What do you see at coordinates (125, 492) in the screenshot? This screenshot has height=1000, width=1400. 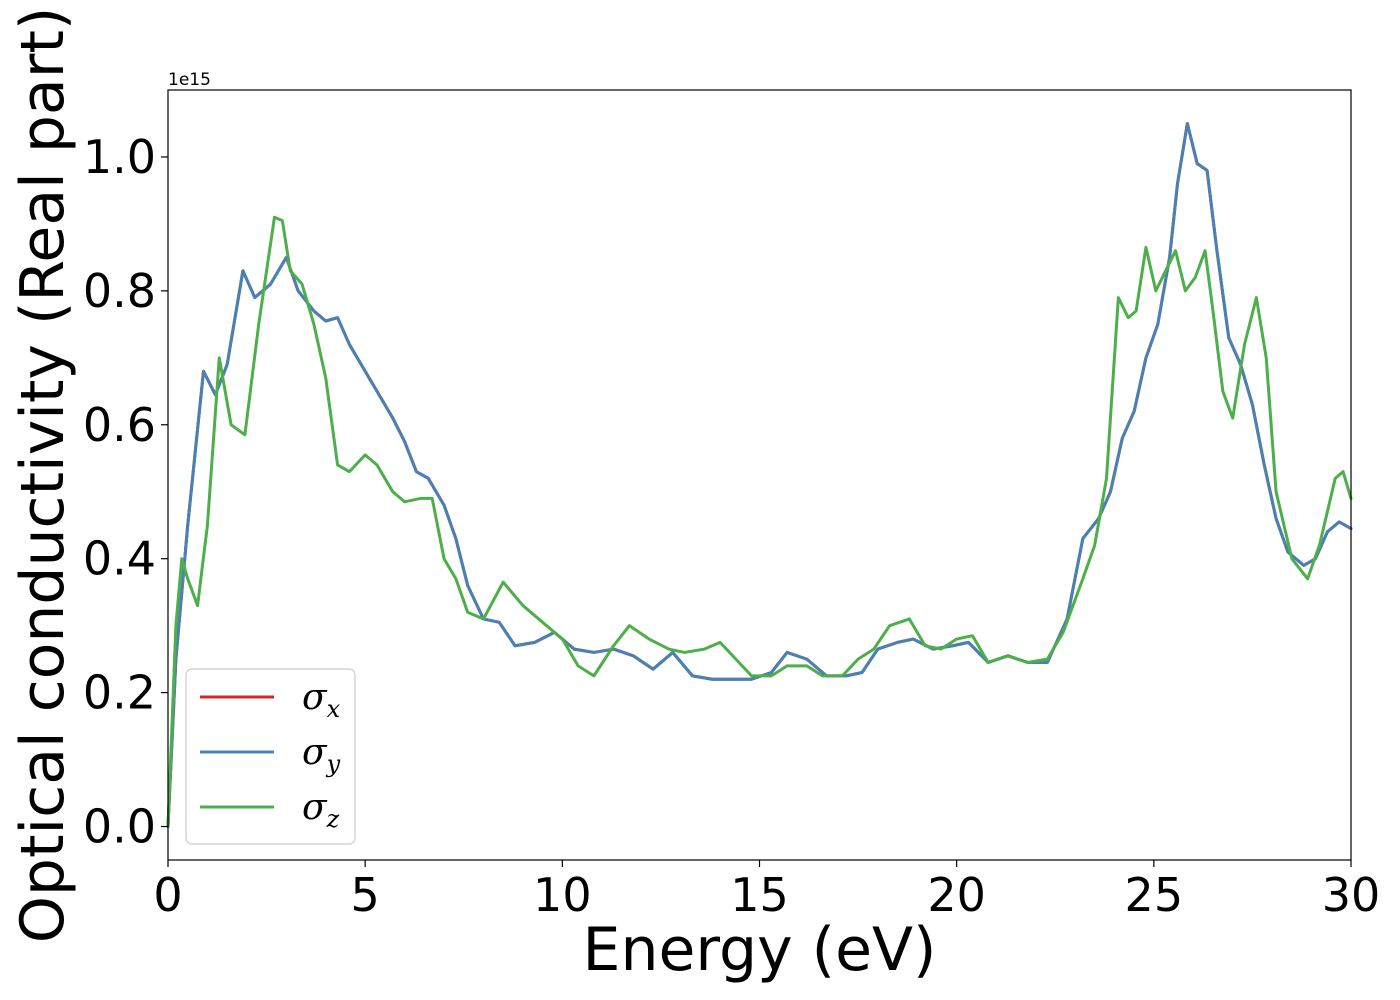 I see `y-axis-ticks: 0.0 0.2 0.4 0.6 0.8 1.0` at bounding box center [125, 492].